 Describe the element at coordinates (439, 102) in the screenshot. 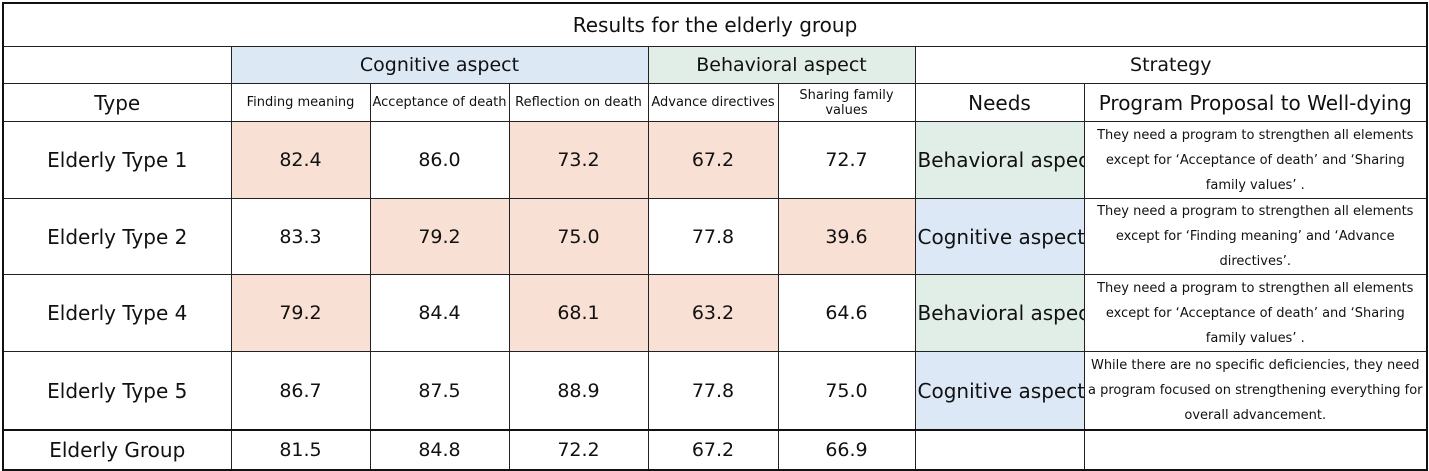

I see `col-header-acceptance-of-death: Acceptance of death` at that location.